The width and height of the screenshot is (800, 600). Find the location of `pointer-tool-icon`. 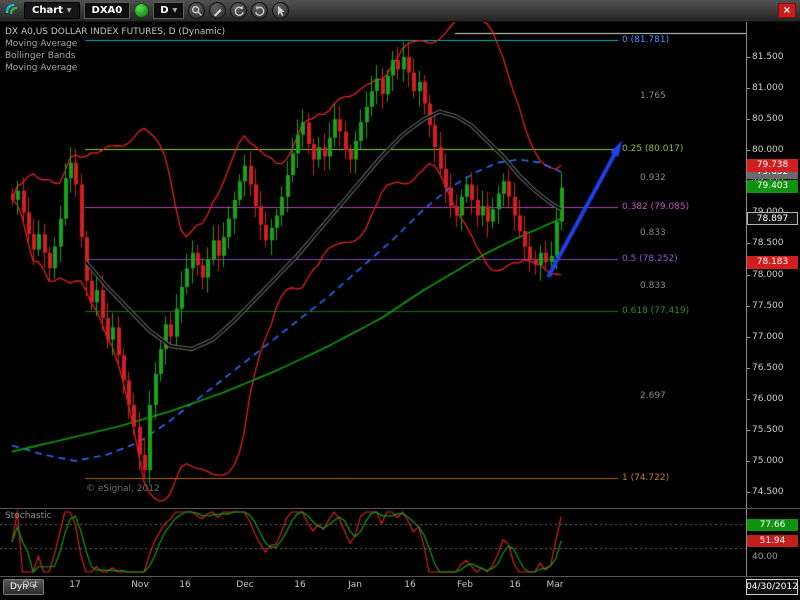

pointer-tool-icon is located at coordinates (281, 10).